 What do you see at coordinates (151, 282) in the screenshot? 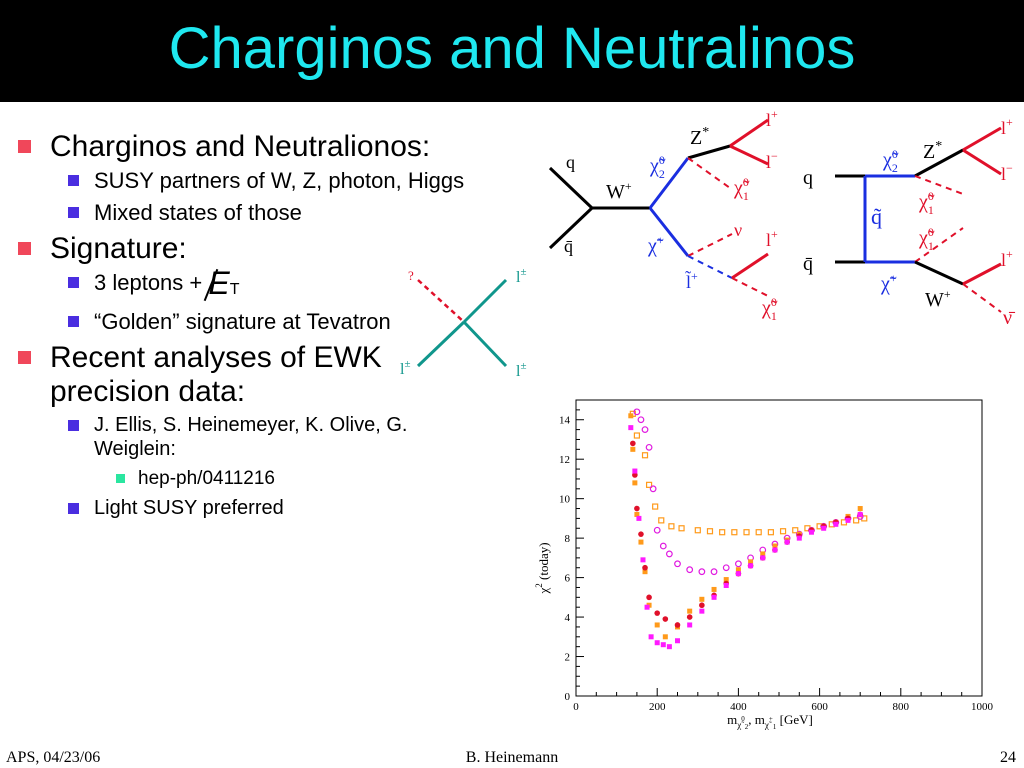
I see `bullet-text: 3 leptons +` at bounding box center [151, 282].